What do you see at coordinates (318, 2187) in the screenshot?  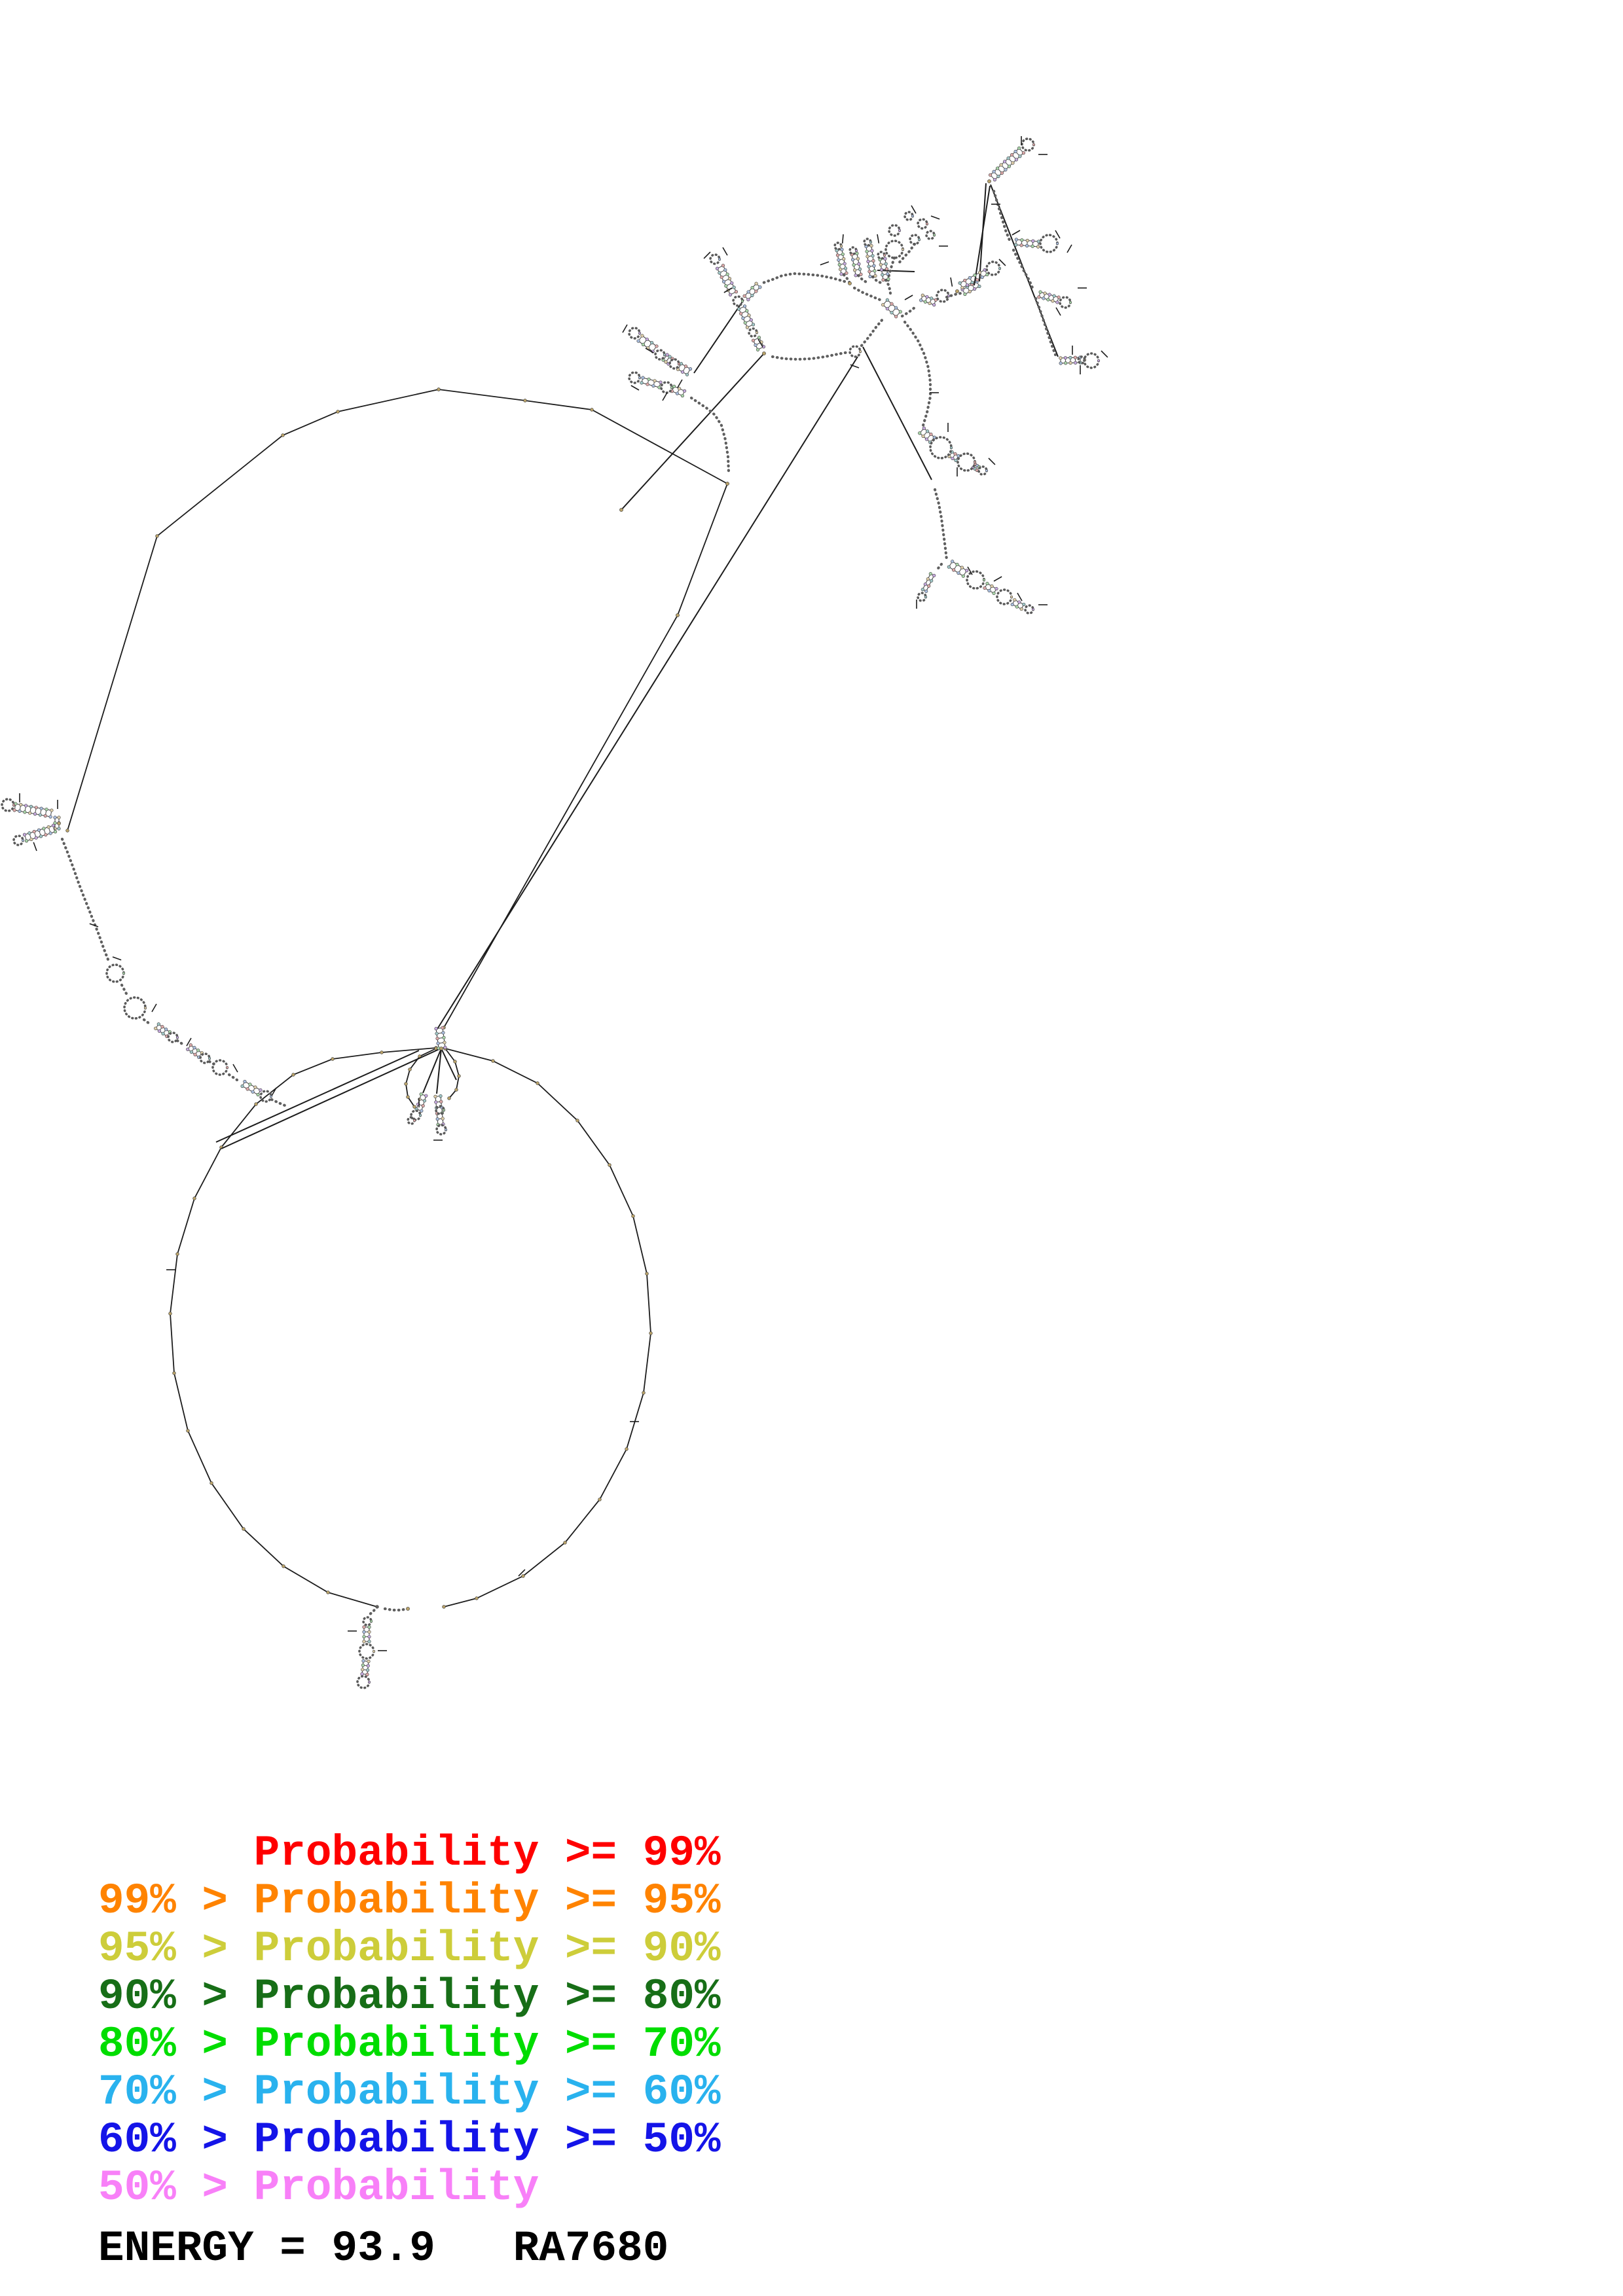 I see `legend-row-8: 50% > Probability` at bounding box center [318, 2187].